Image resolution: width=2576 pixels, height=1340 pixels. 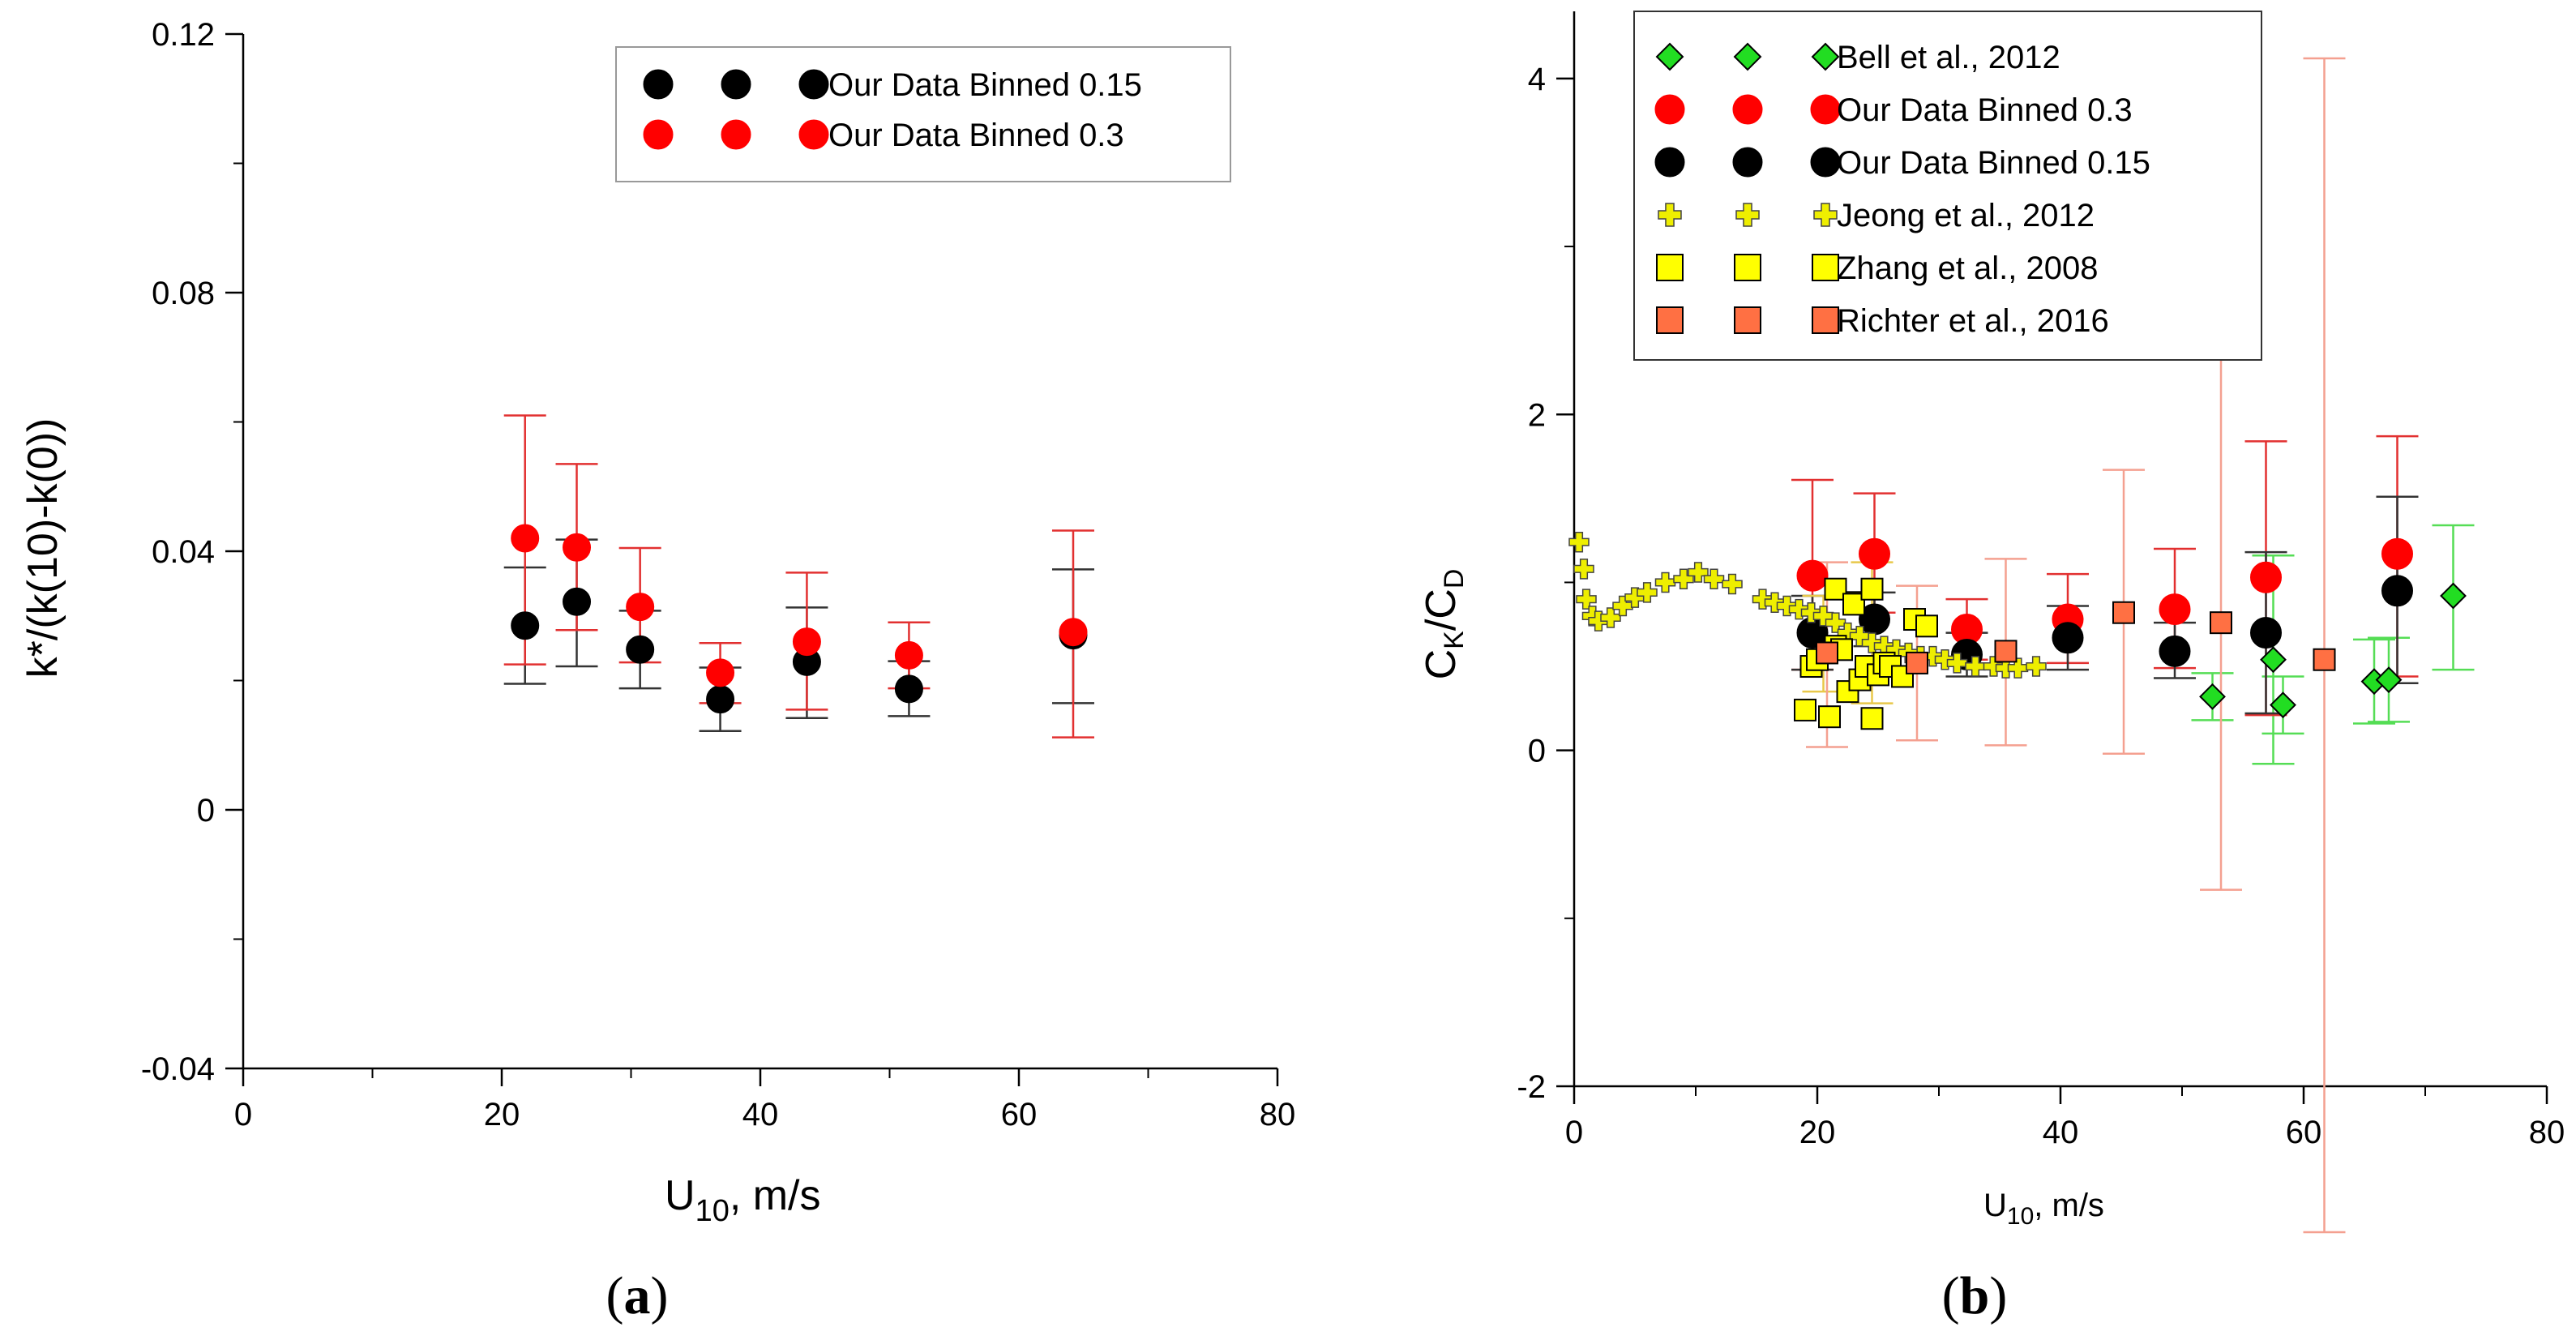 What do you see at coordinates (1020, 1114) in the screenshot?
I see `panel-a-xtick-label: 60` at bounding box center [1020, 1114].